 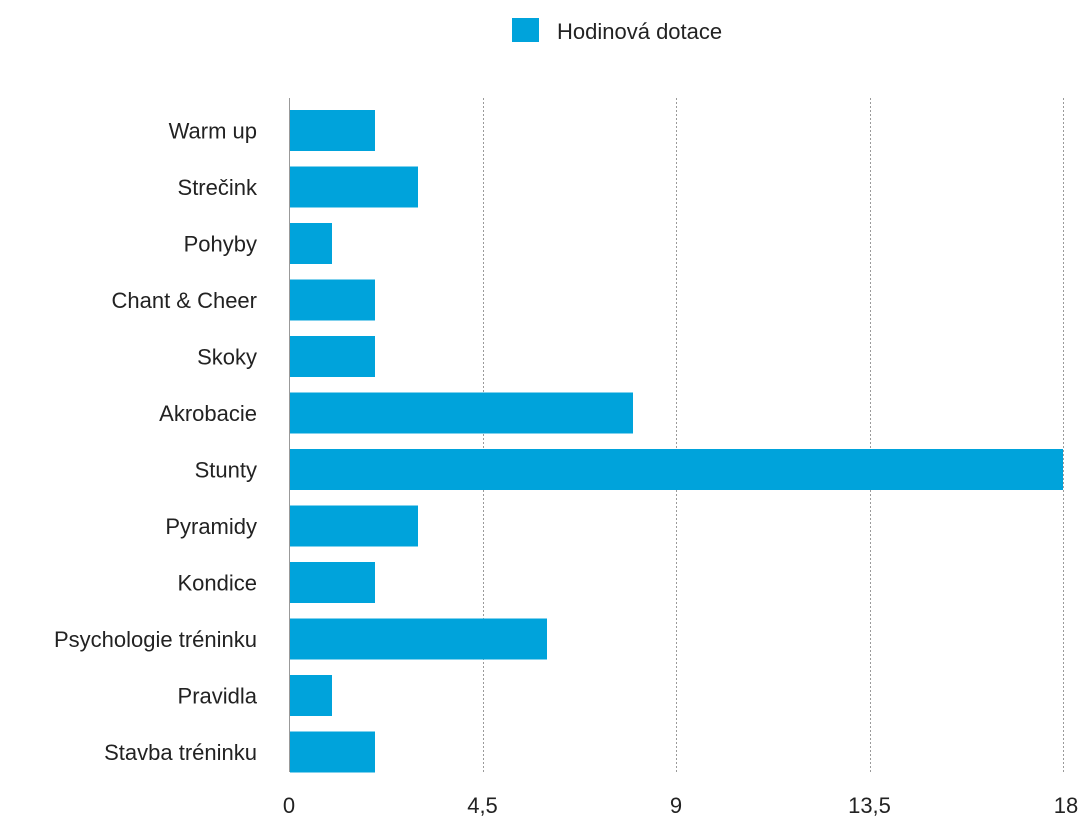 I want to click on x-tick-labels: 0 4,5 9 13,5 18, so click(x=680, y=805).